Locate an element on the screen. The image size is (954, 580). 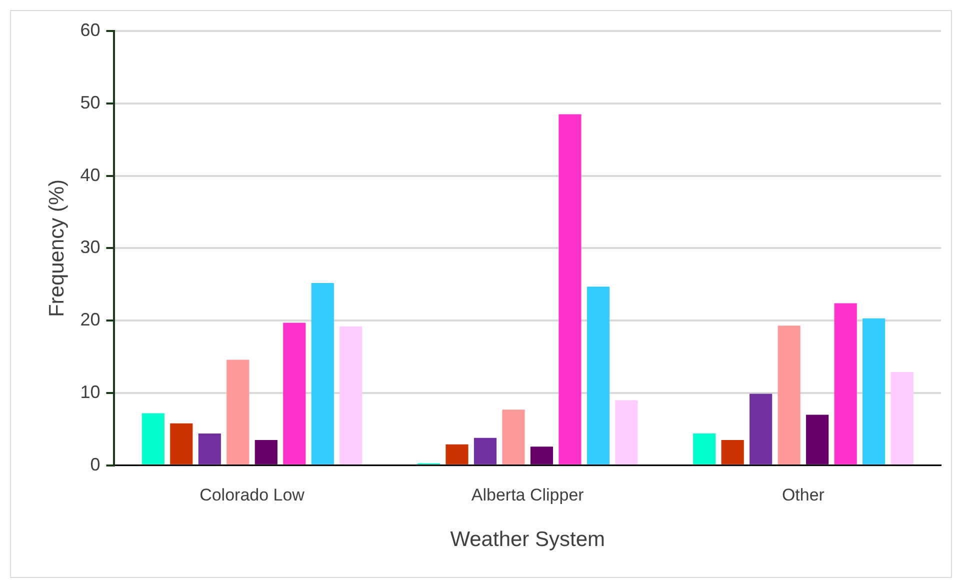
y-tick-label: 60 is located at coordinates (90, 30).